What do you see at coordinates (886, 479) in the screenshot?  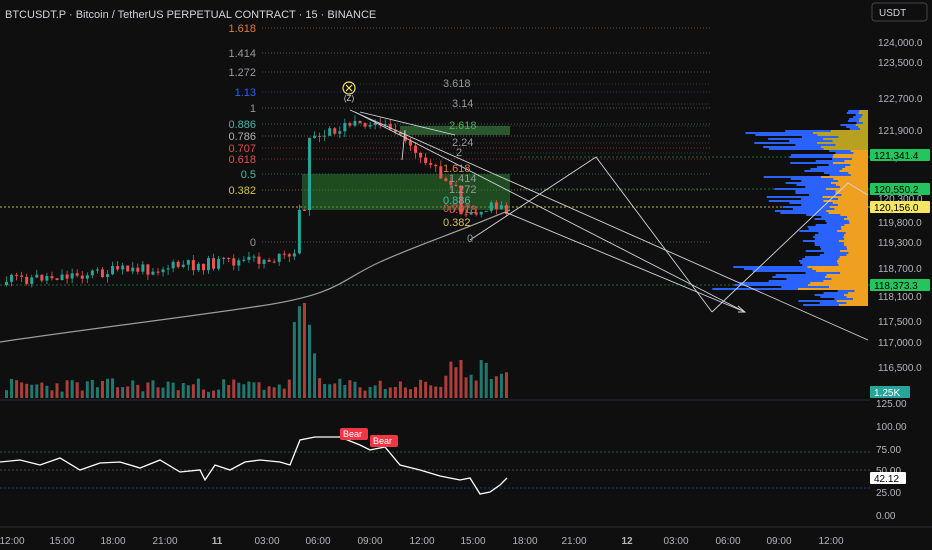 I see `rsi-value-label: 42.12` at bounding box center [886, 479].